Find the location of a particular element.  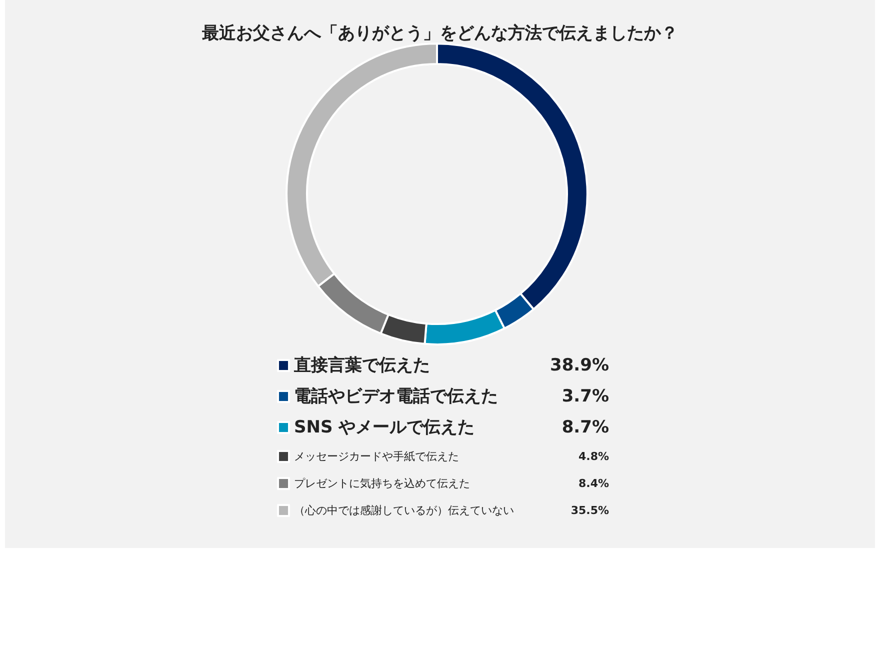

chart-title: 最近お父さんへ「ありがとう」をどんな方法で伝えましたか？ is located at coordinates (439, 34).